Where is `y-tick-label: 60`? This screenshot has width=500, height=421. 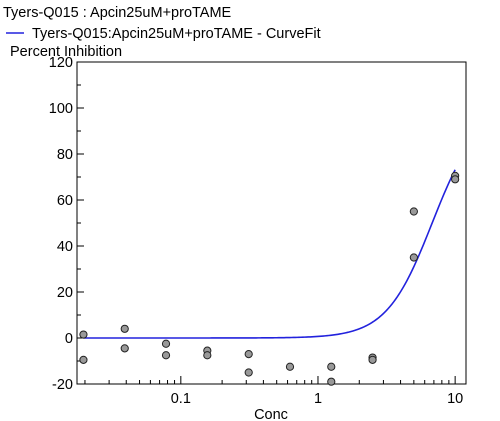 y-tick-label: 60 is located at coordinates (65, 201).